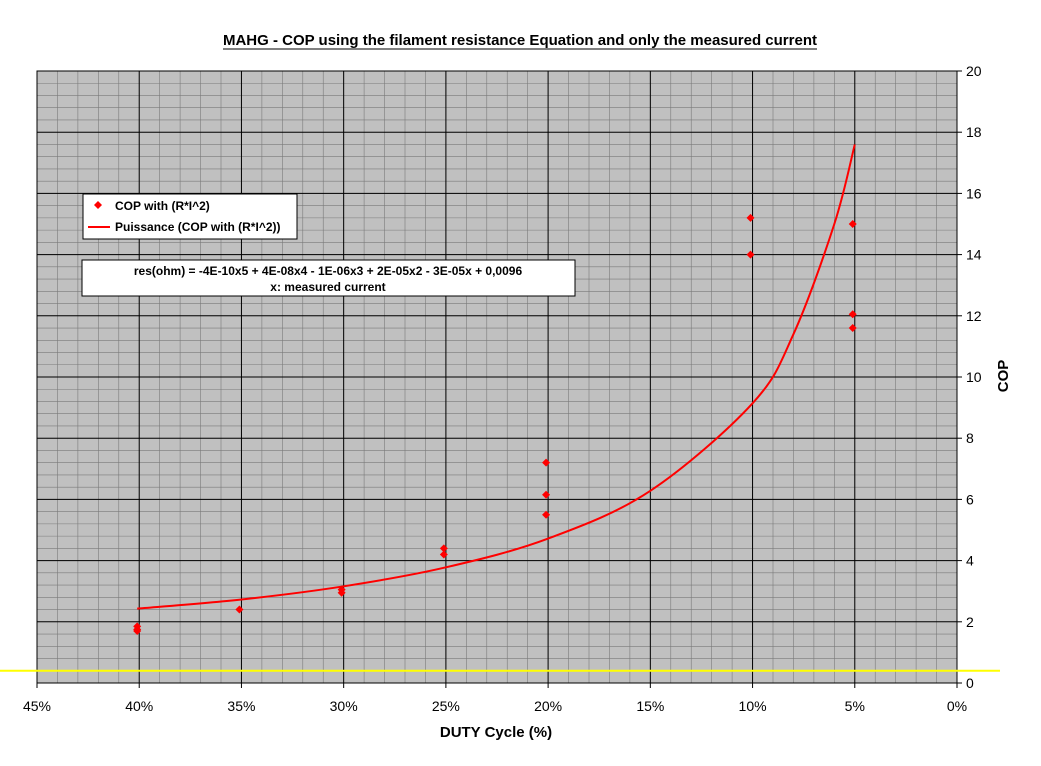 This screenshot has height=766, width=1041. I want to click on x-tick-label: 10%, so click(753, 706).